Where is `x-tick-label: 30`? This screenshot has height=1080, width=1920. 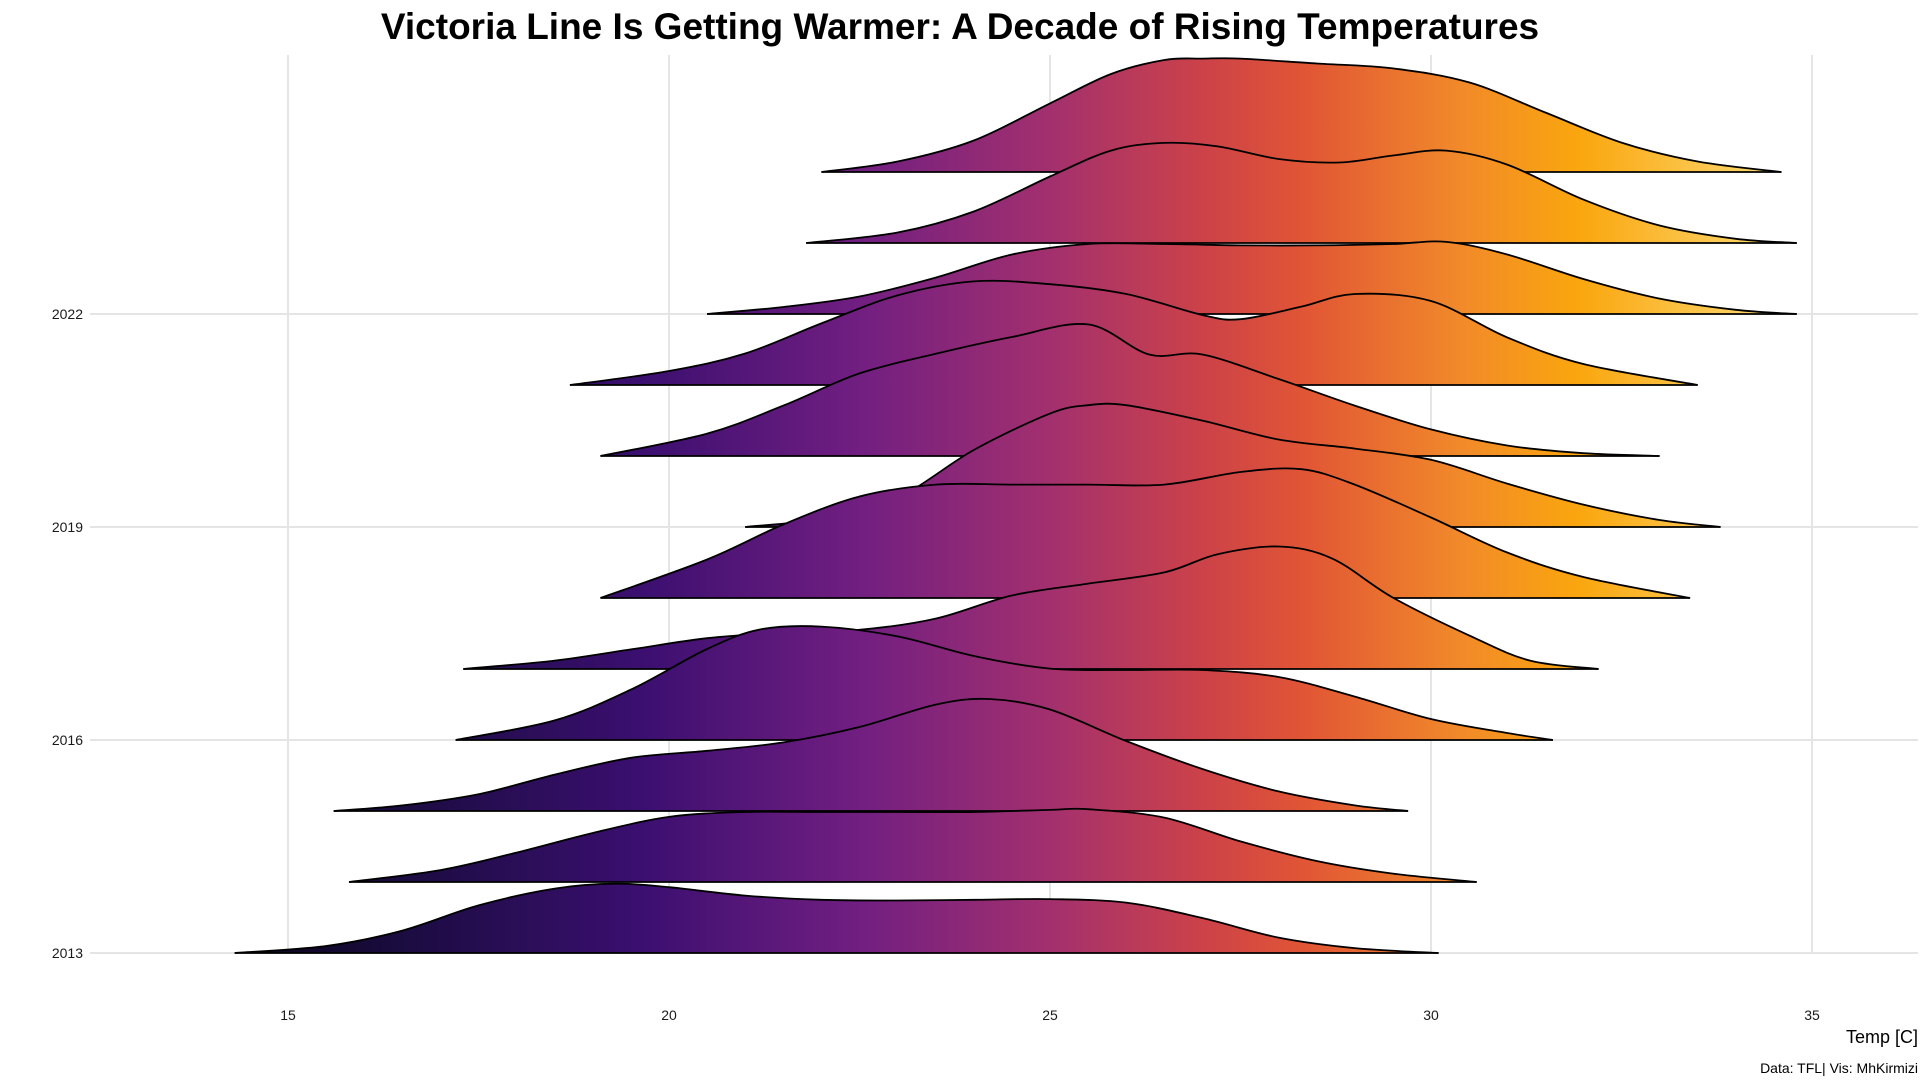
x-tick-label: 30 is located at coordinates (1431, 1015).